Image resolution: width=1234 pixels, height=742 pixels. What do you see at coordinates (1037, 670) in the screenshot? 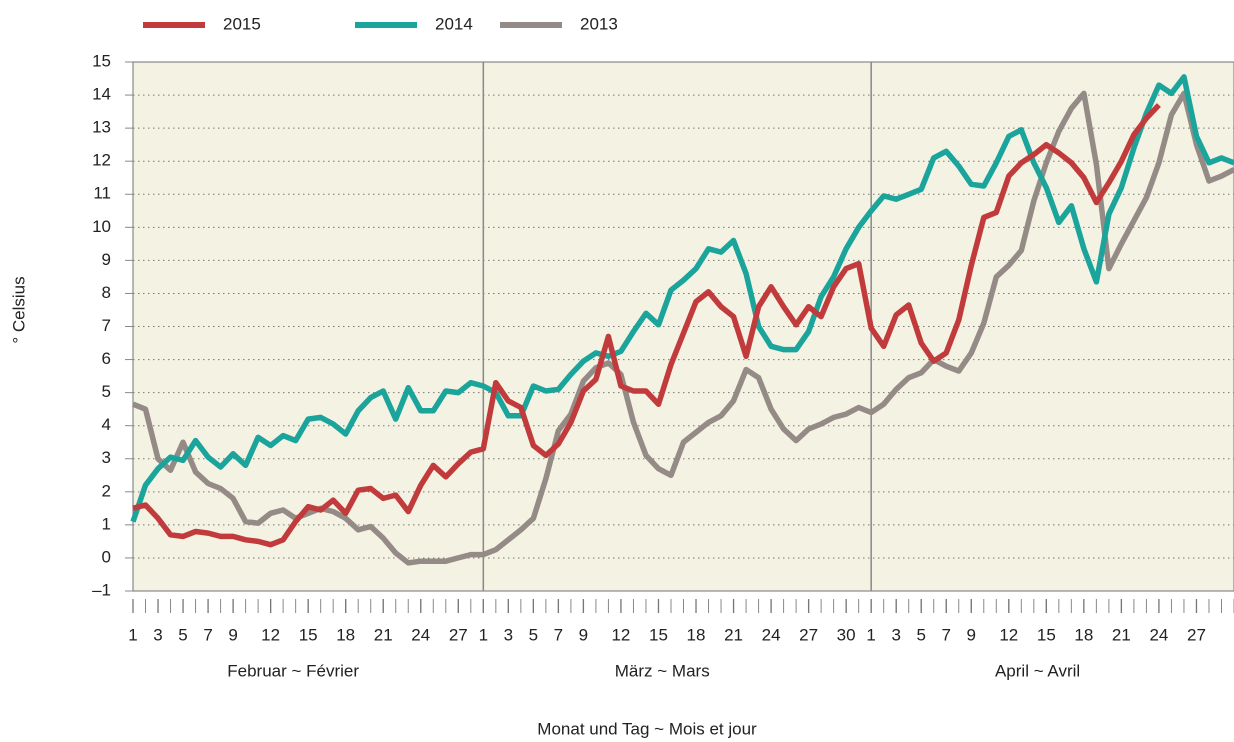
I see `month-label: April ~ Avril` at bounding box center [1037, 670].